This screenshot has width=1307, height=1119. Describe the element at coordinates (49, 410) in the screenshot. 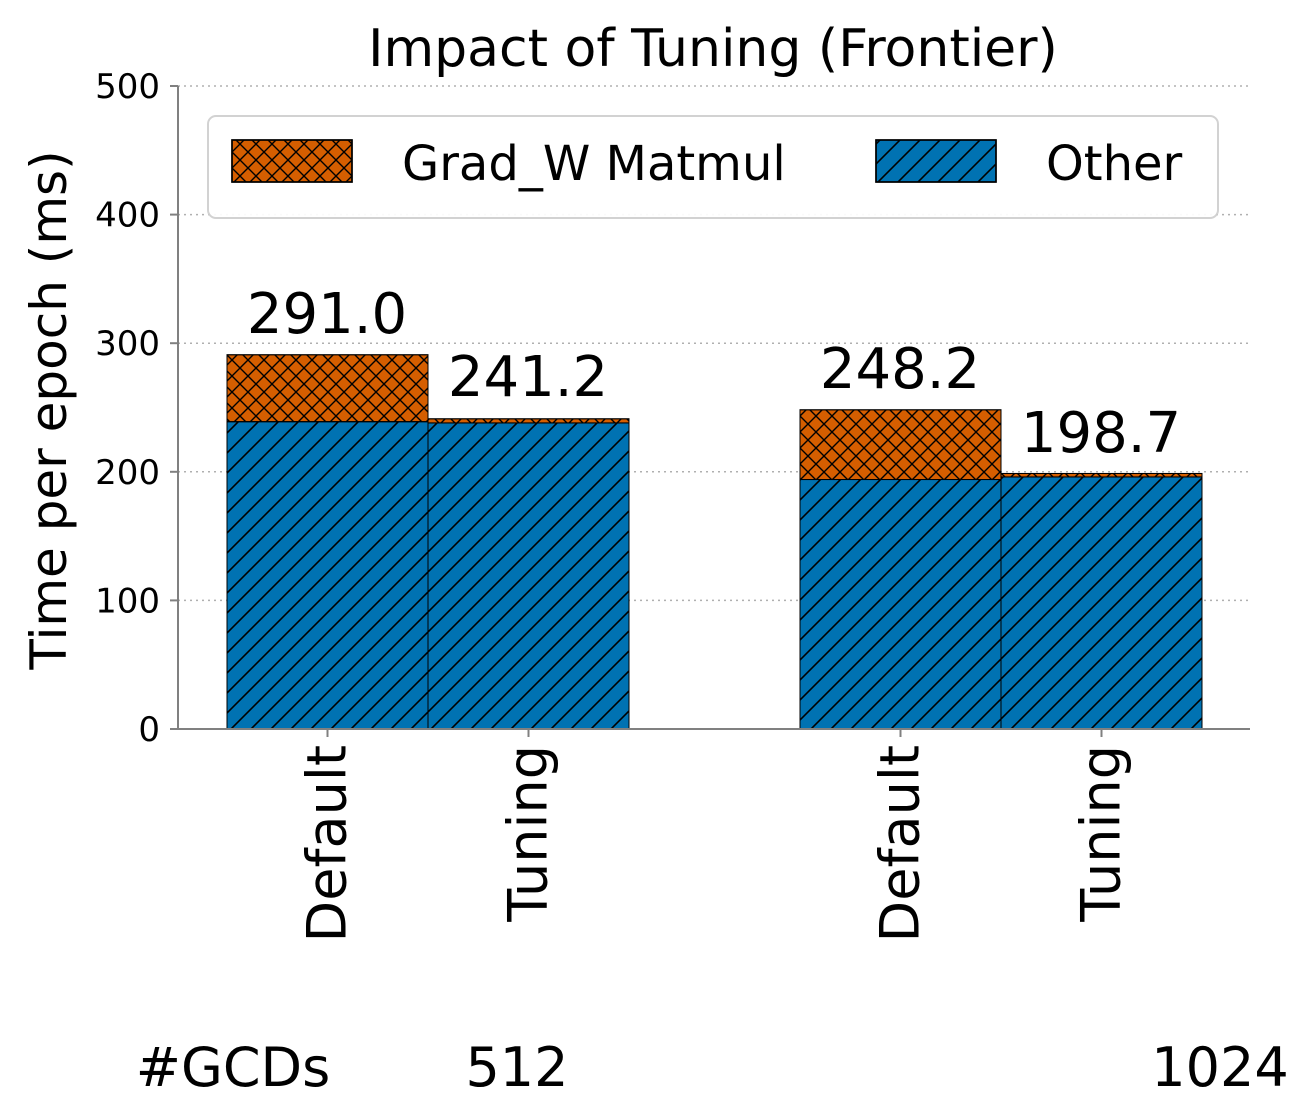

I see `y-axis-label: Time per epoch (ms)` at that location.